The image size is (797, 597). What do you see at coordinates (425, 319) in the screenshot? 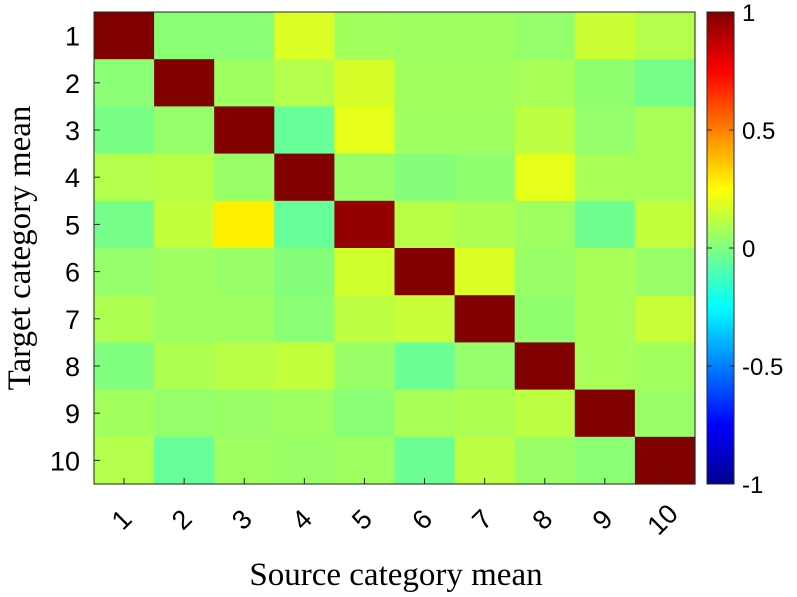
I see `heatmap-cell-r7-c6` at bounding box center [425, 319].